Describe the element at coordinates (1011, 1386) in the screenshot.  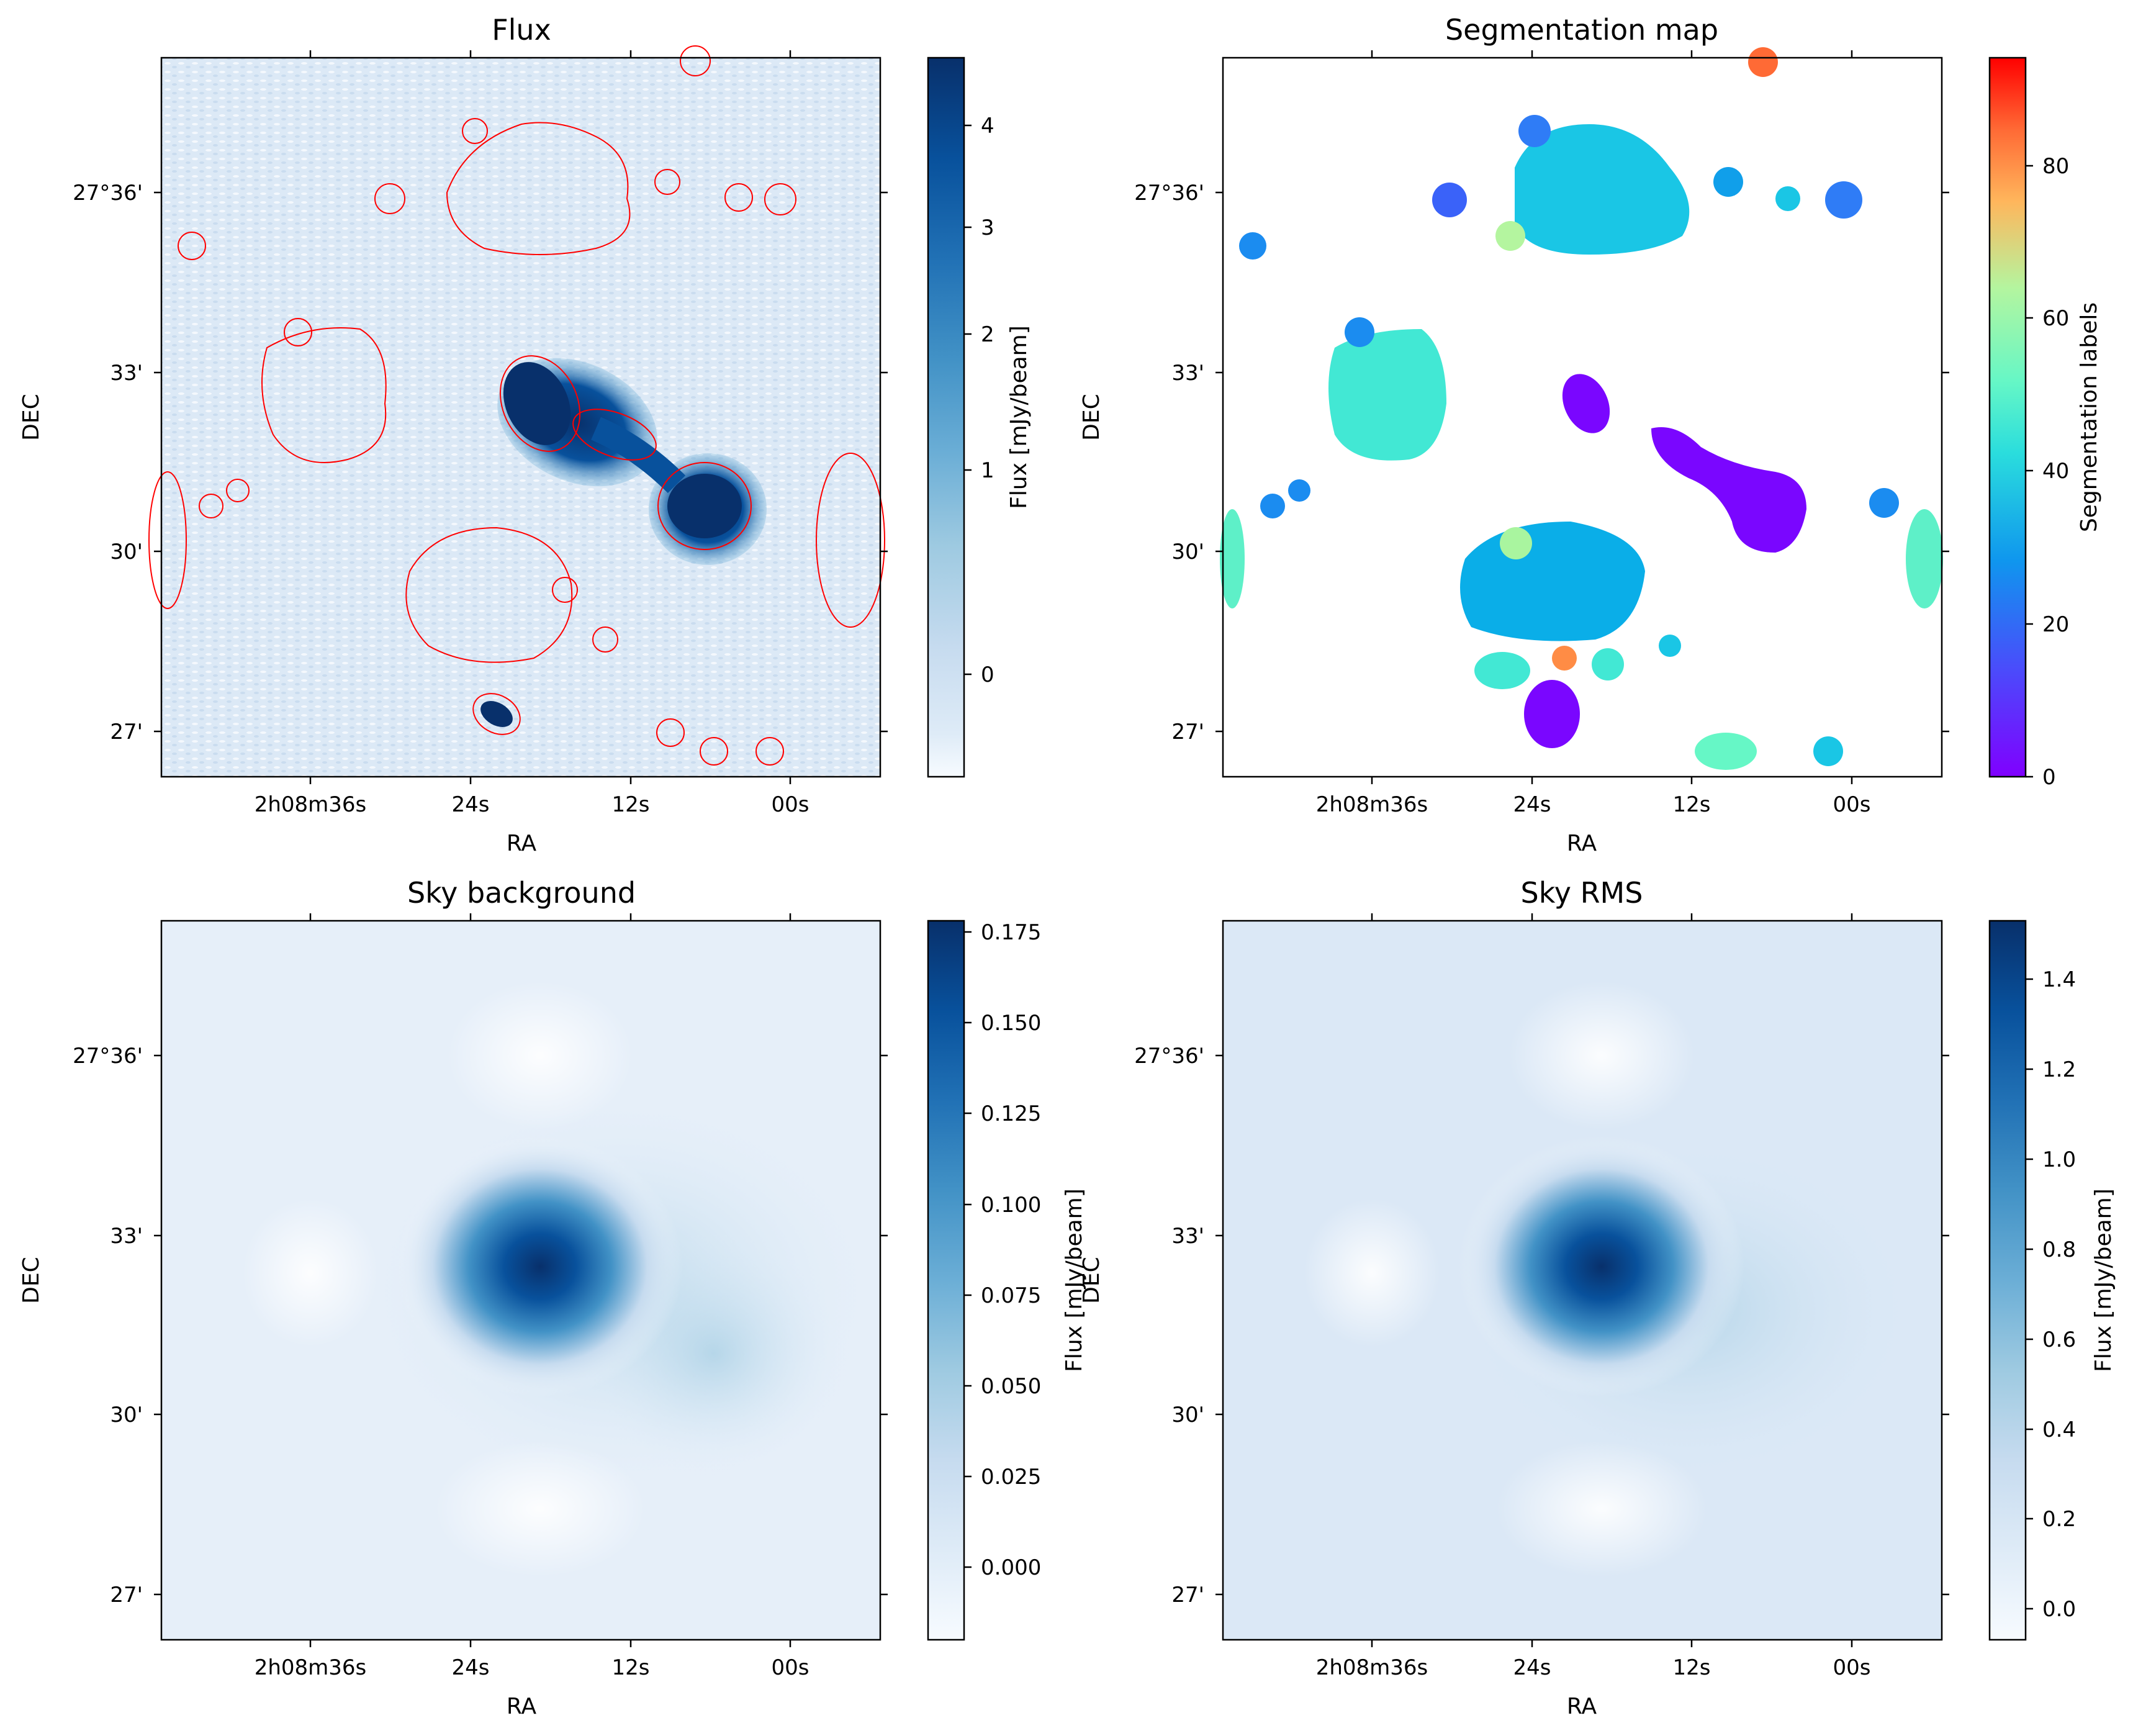
I see `colorbar-tick-label: 0.050` at that location.